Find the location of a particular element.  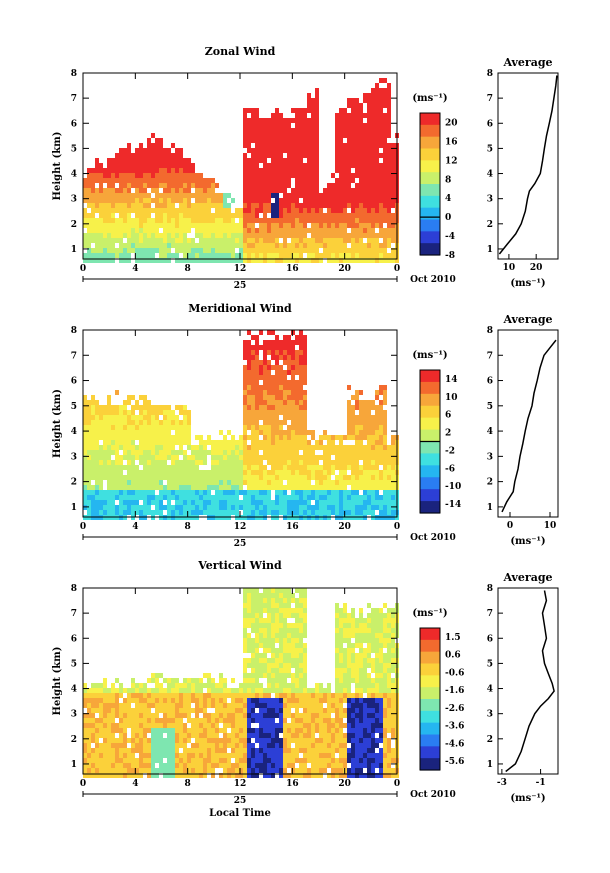

average-y-tick-label: 6 is located at coordinates (490, 124).